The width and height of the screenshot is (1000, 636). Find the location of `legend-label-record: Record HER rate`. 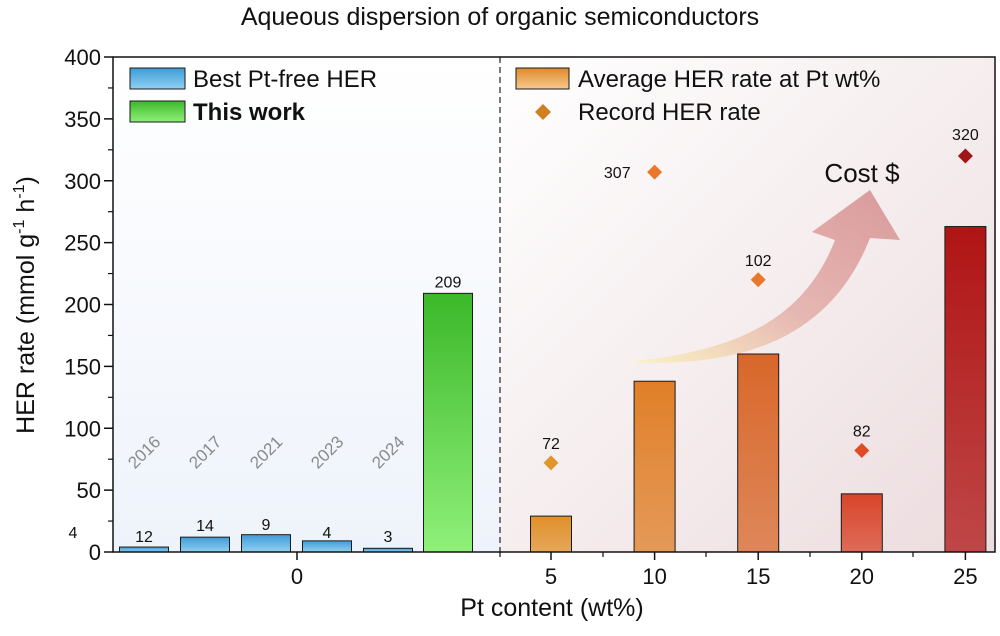

legend-label-record: Record HER rate is located at coordinates (669, 112).